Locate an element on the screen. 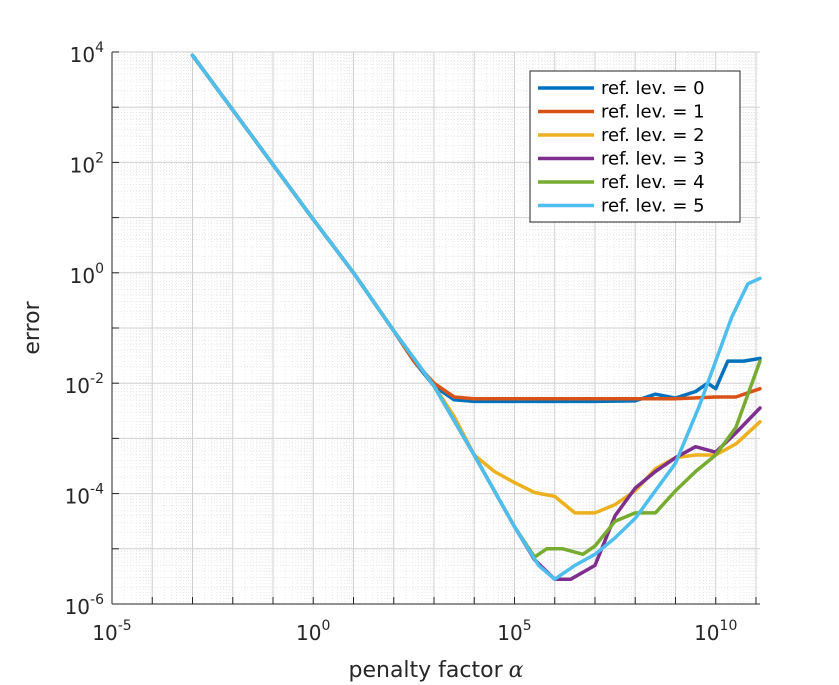 This screenshot has height=685, width=839. x-tick-labels: 10⁻⁵ 10⁰ 10⁵ 10¹⁰ is located at coordinates (414, 631).